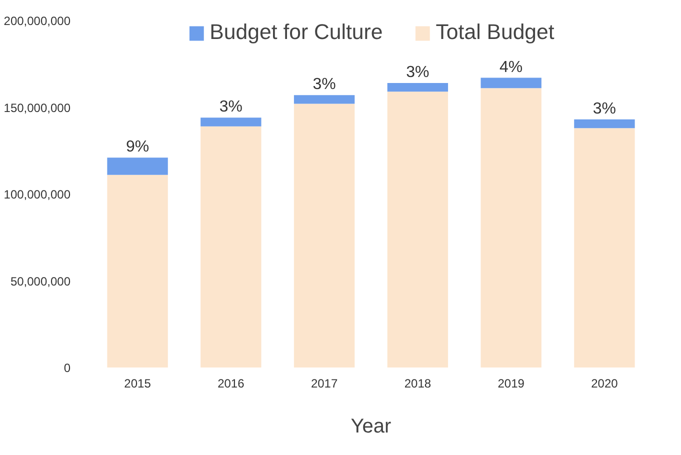 This screenshot has height=455, width=681. I want to click on y-tick-label: 50,000,000, so click(40, 281).